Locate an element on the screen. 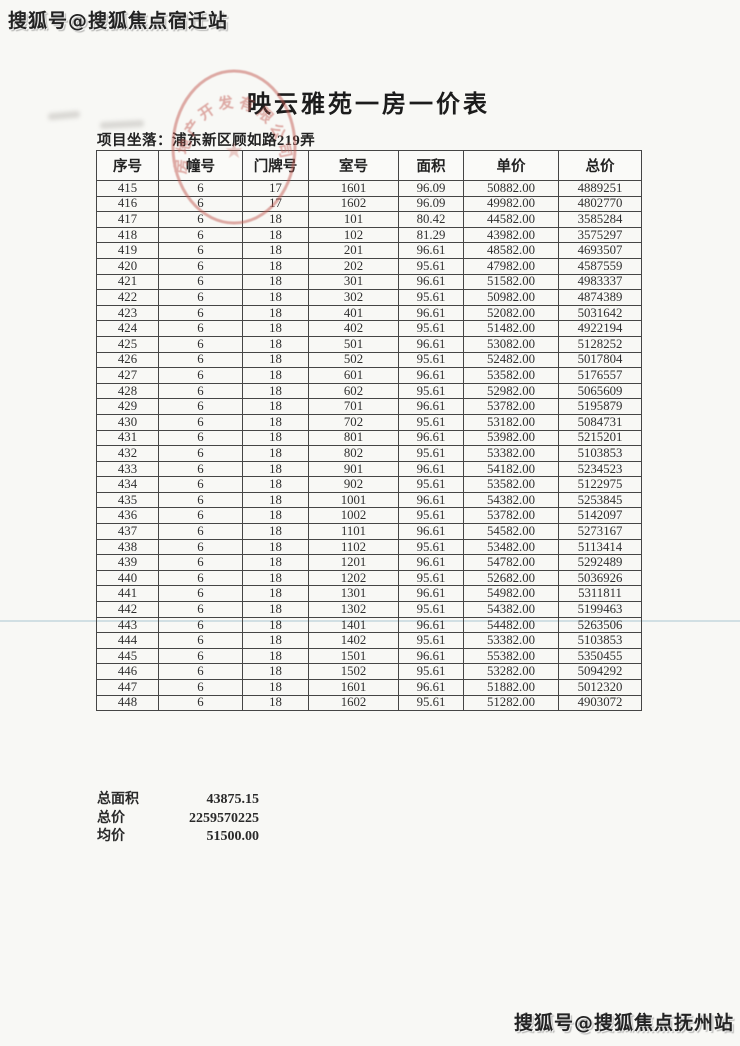 This screenshot has width=740, height=1046. table-row: 441 6 18 1301 96.61 54982.00 5311811 is located at coordinates (369, 594).